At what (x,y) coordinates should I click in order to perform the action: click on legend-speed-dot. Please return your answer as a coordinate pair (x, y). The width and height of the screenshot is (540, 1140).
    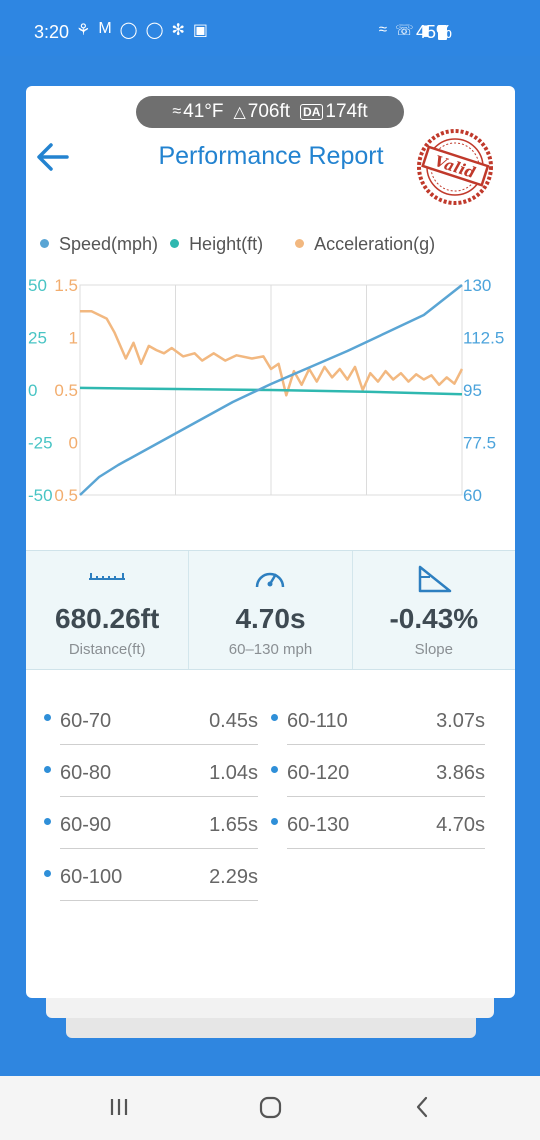
    Looking at the image, I should click on (44, 243).